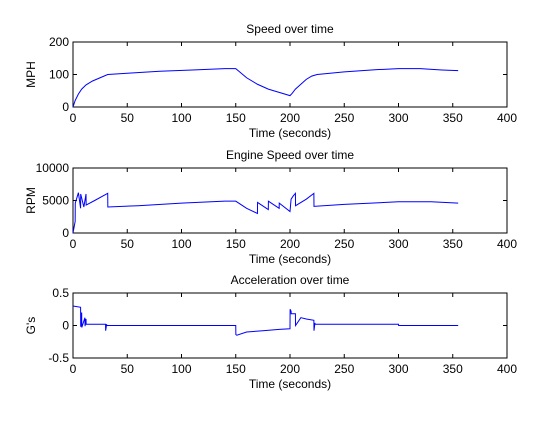  What do you see at coordinates (31, 326) in the screenshot?
I see `y-axis-label: G's` at bounding box center [31, 326].